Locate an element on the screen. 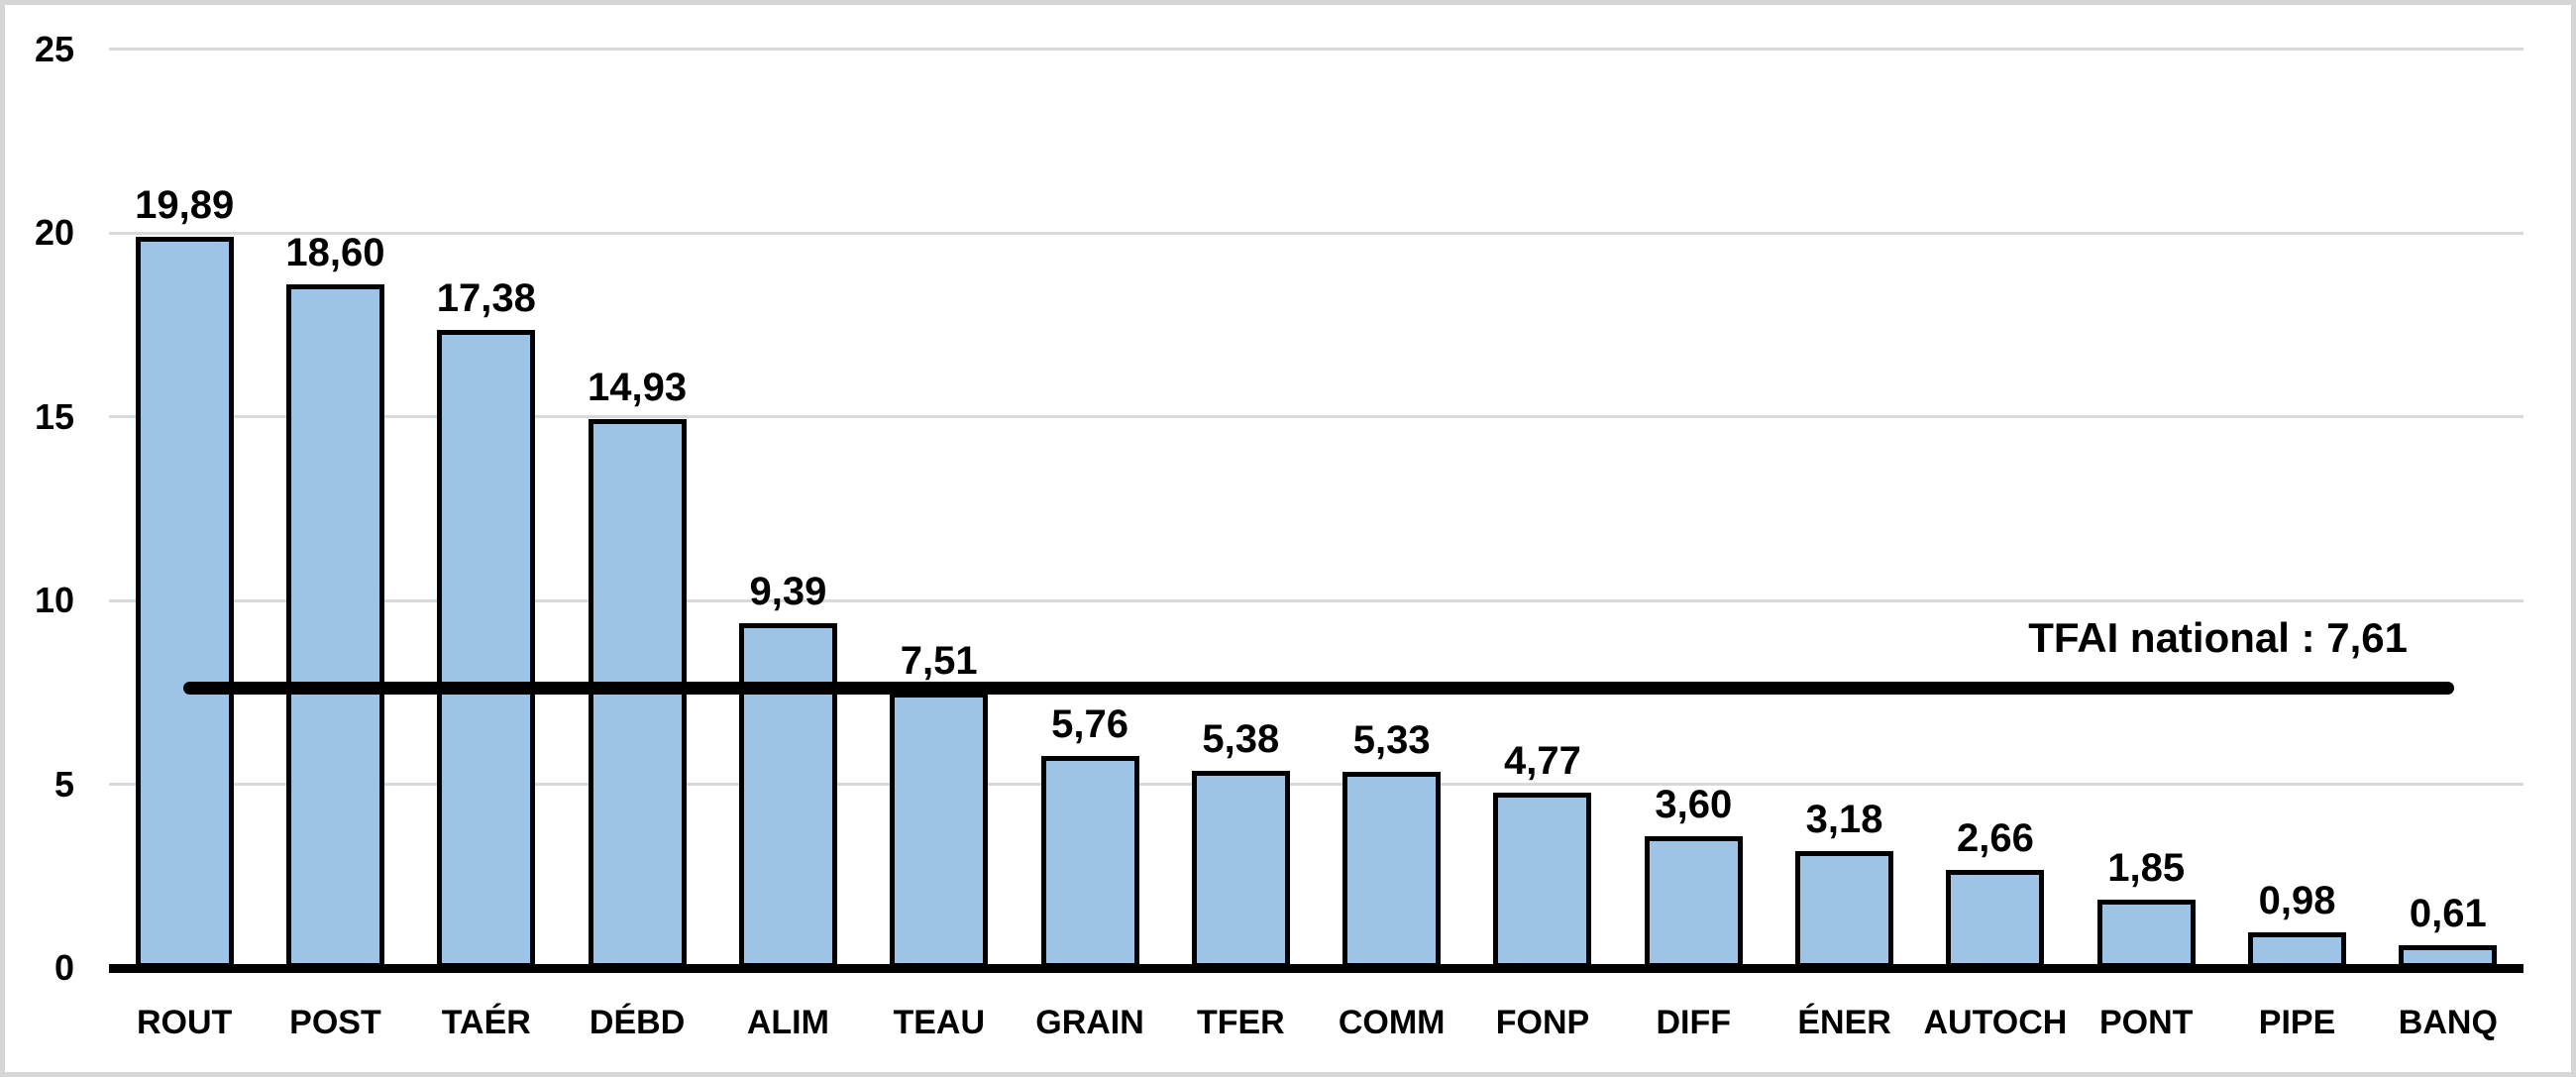 This screenshot has width=2576, height=1077. bar-slot: 2,66 AUTOCH is located at coordinates (1996, 545).